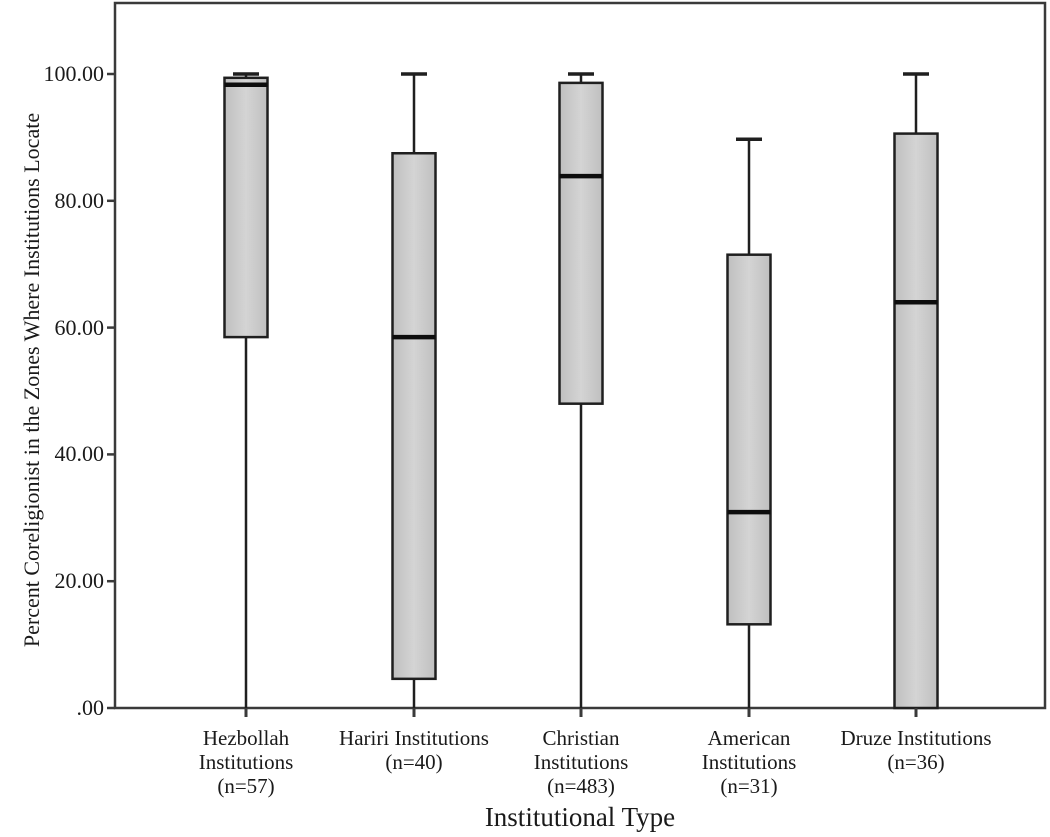  Describe the element at coordinates (246, 786) in the screenshot. I see `category-label-line: (n=57)` at that location.